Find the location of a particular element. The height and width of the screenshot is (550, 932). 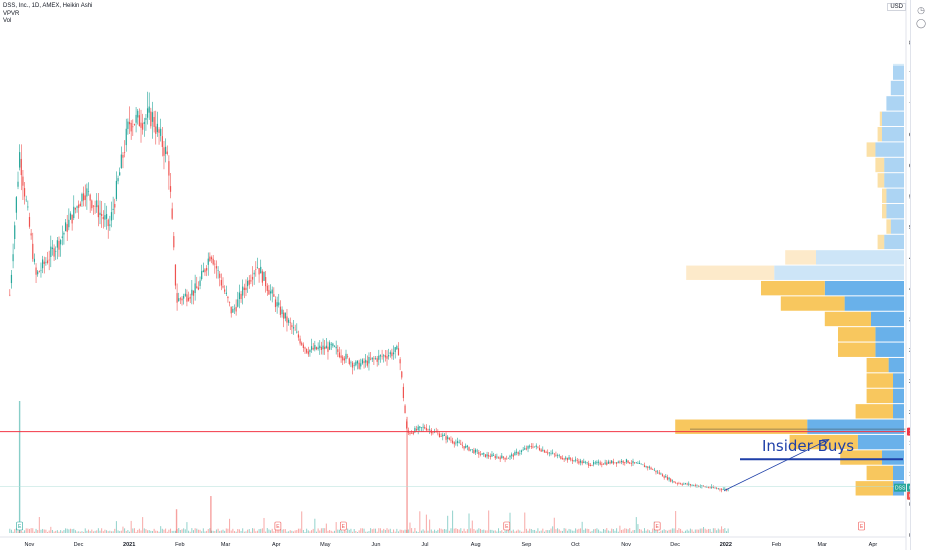

clock-icon: ◷ is located at coordinates (921, 10).